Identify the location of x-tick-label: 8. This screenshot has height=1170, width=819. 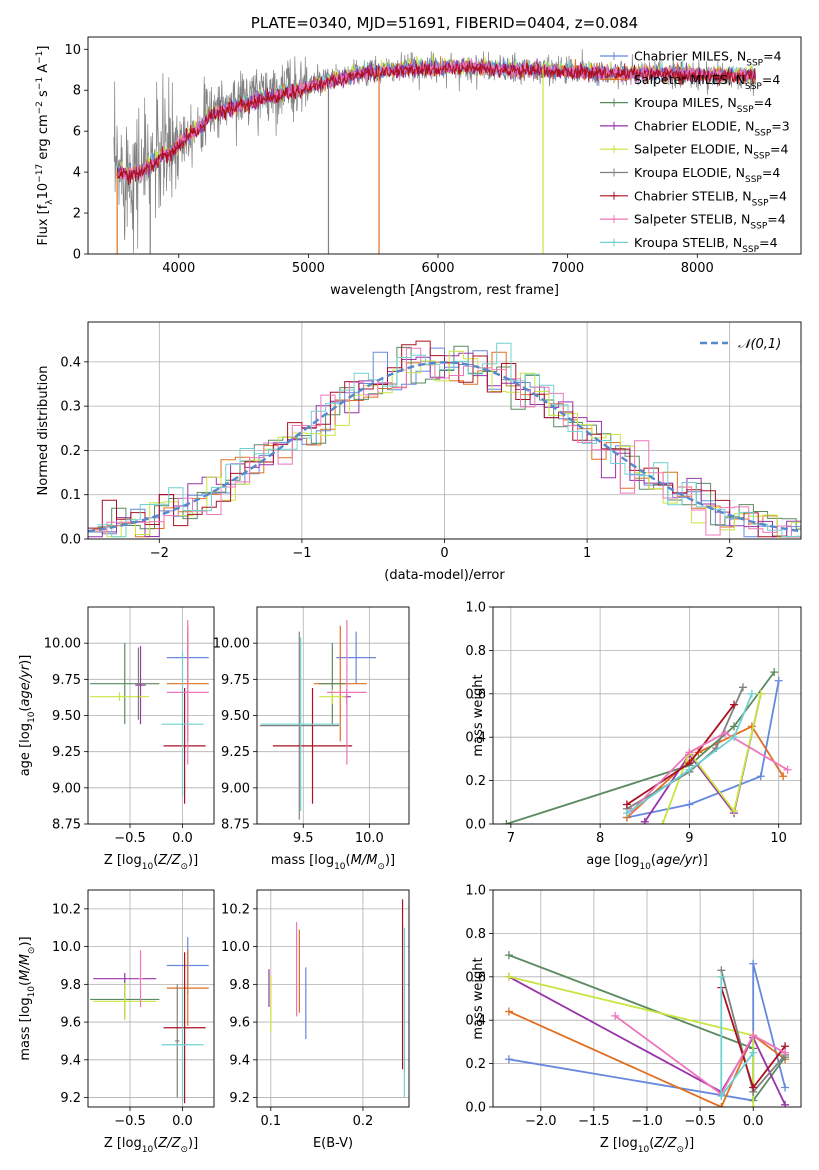
(600, 838).